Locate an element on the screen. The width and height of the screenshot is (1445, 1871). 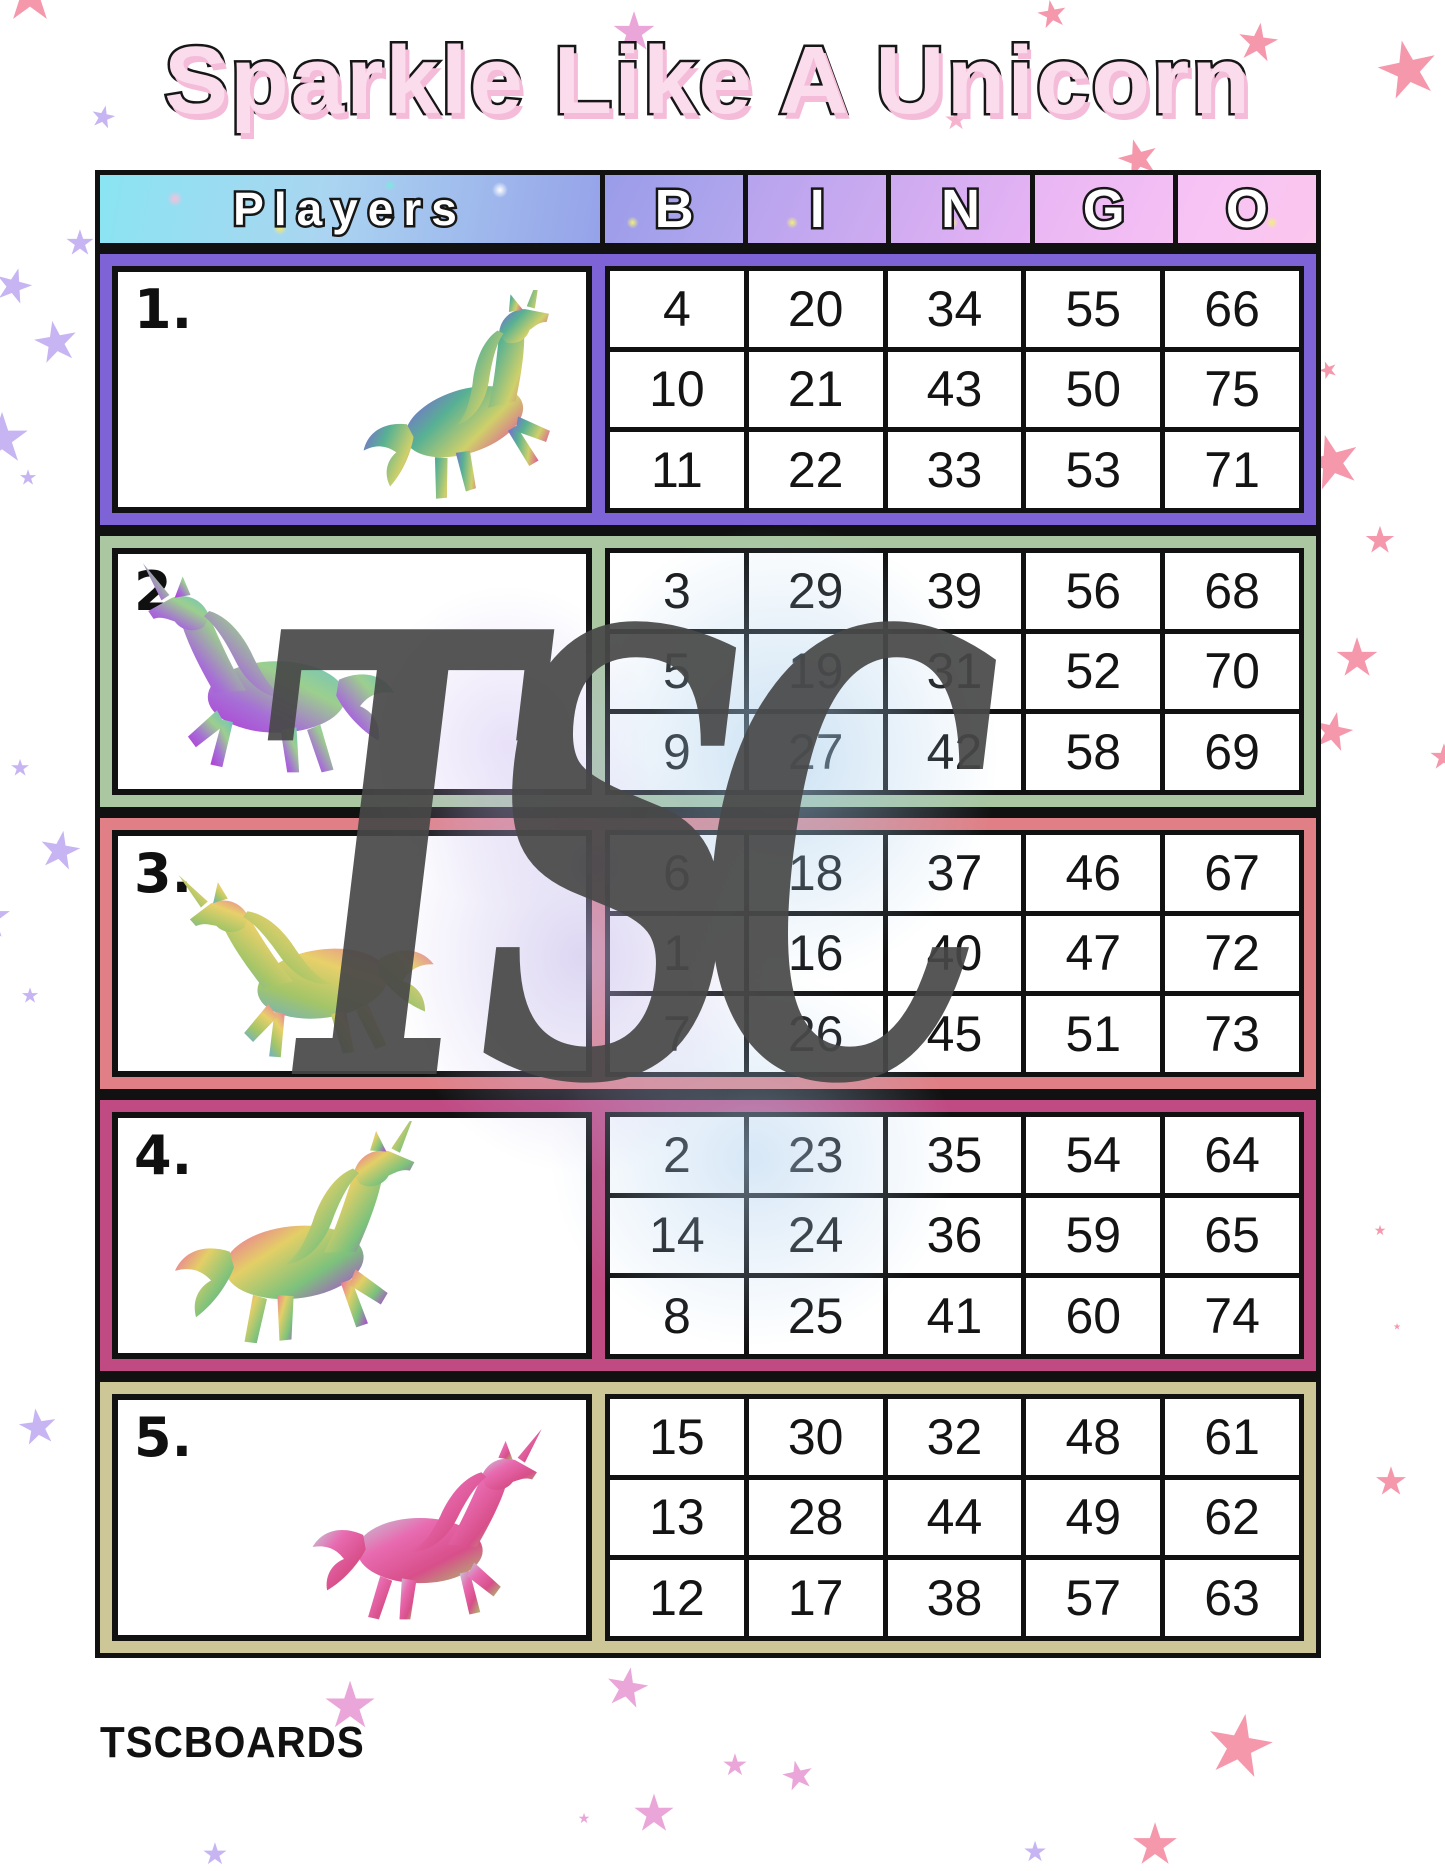
bingo-number-cell: 19 is located at coordinates (815, 671).